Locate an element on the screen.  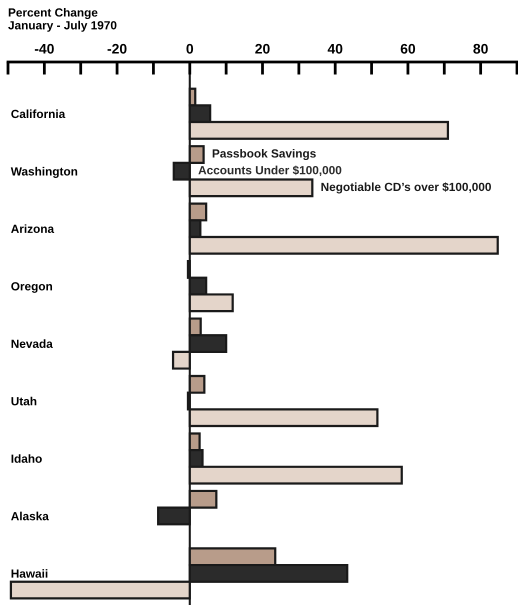
y-tick-label: Washington is located at coordinates (44, 172).